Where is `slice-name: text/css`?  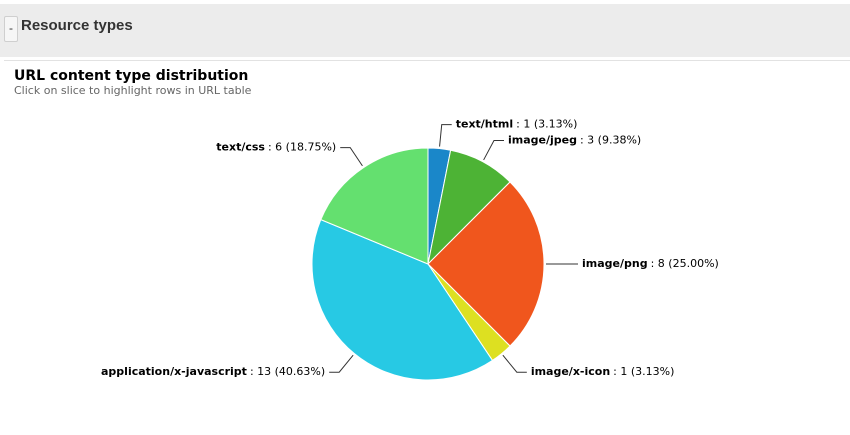
slice-name: text/css is located at coordinates (240, 147).